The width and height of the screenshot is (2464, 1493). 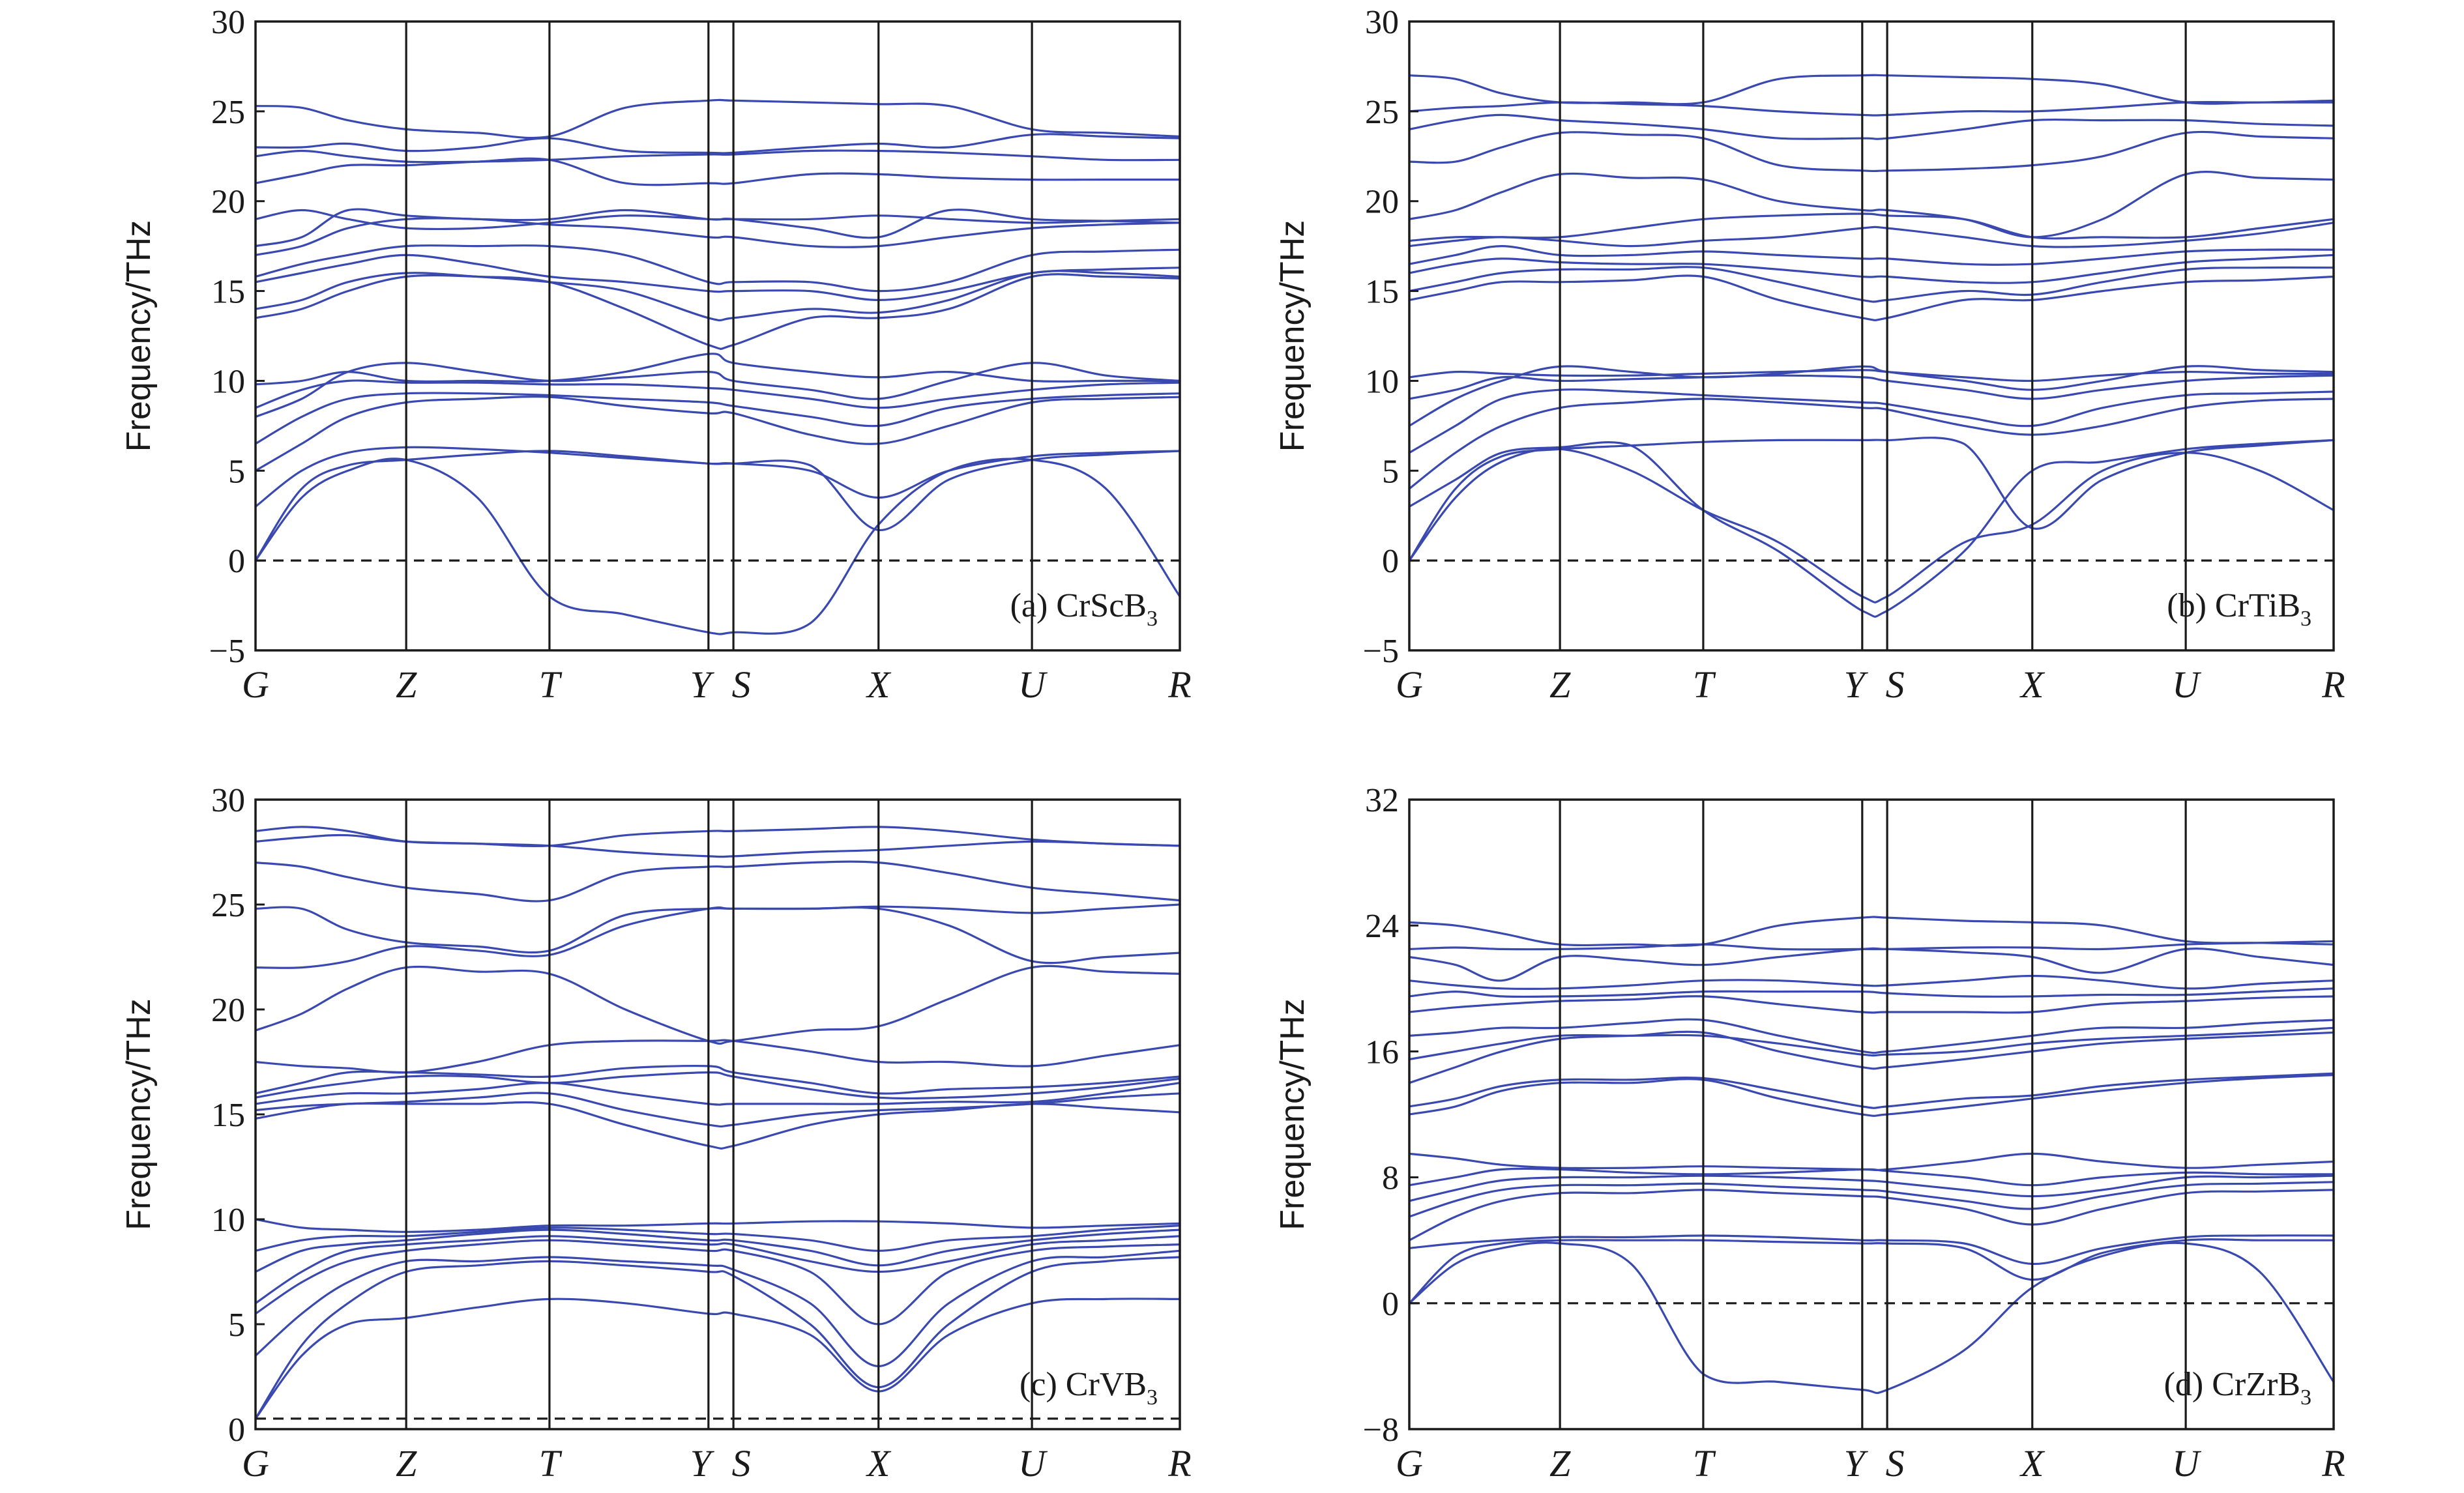 What do you see at coordinates (227, 651) in the screenshot?
I see `y-tick-label: −5` at bounding box center [227, 651].